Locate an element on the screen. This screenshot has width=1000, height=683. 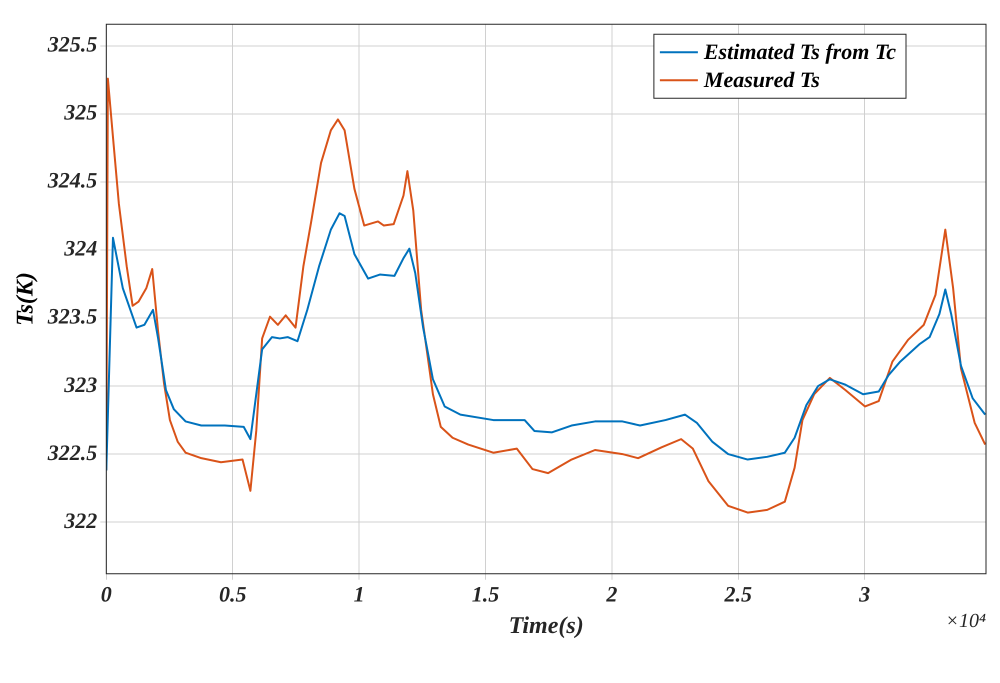
x-tick-label: 3 is located at coordinates (864, 594).